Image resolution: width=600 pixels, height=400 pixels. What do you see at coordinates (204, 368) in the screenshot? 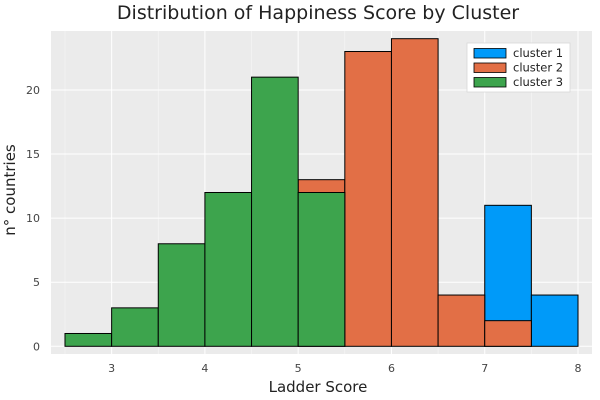
I see `x-tick-label: 4` at bounding box center [204, 368].